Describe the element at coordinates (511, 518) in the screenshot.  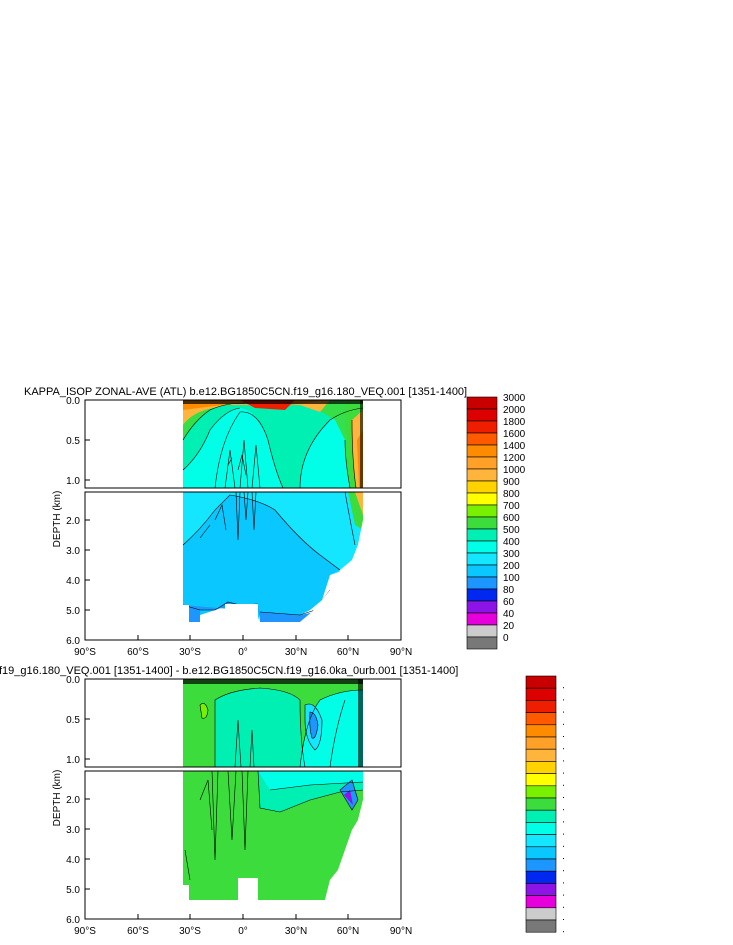
I see `colorbar-label: 600` at that location.